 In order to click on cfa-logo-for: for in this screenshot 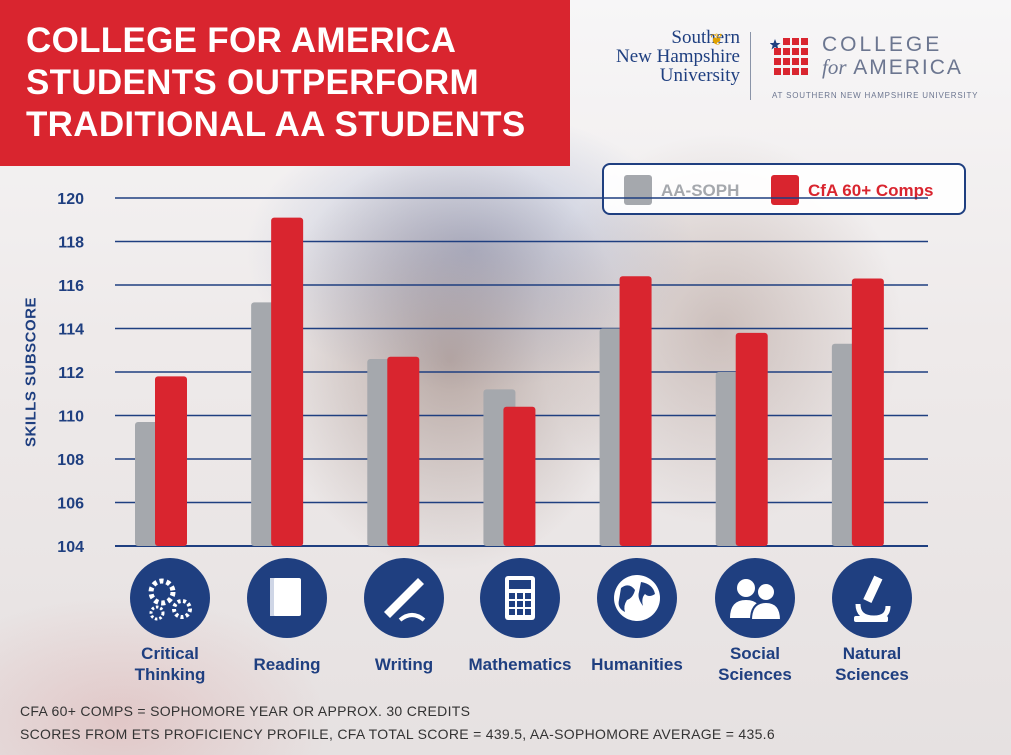, I will do `click(834, 67)`.